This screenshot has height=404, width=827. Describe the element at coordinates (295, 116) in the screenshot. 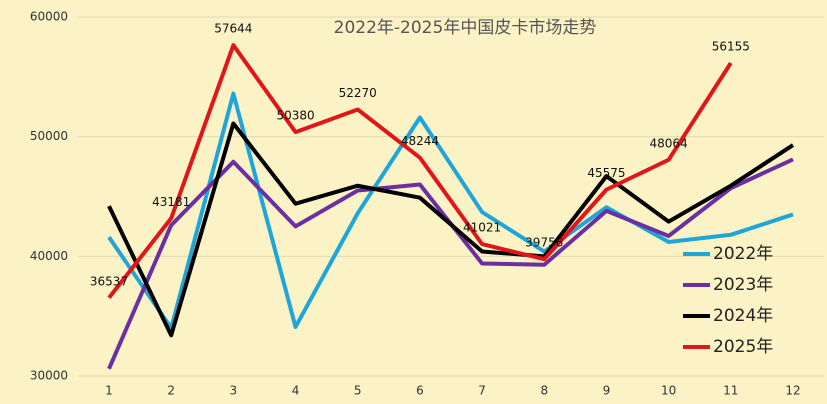

I see `data-label: 50380` at that location.